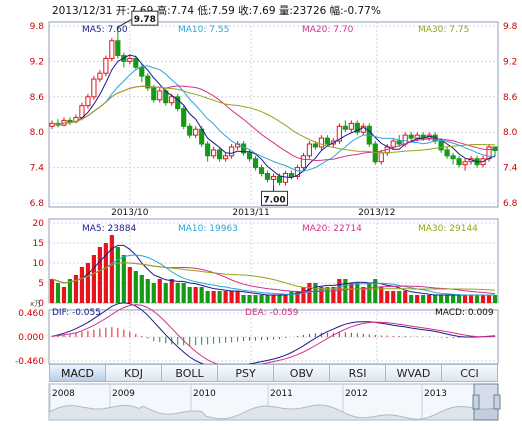  What do you see at coordinates (31, 338) in the screenshot?
I see `macd-axis-label: 0.000` at bounding box center [31, 338].